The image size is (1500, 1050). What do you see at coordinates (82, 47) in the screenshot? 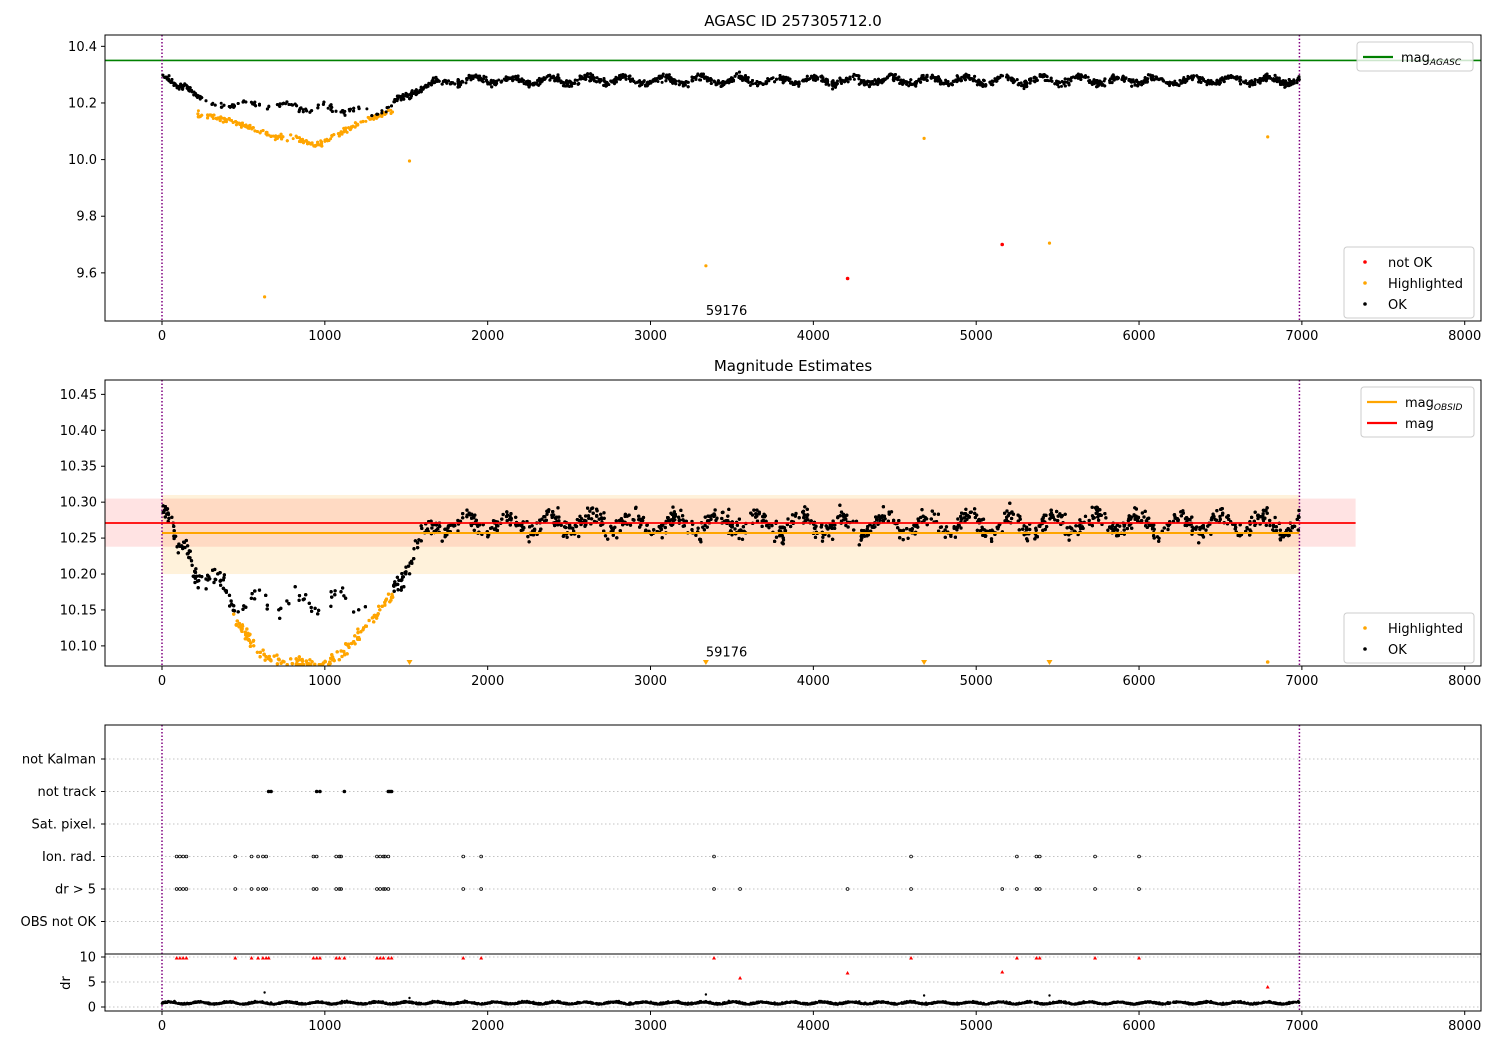
I see `panel-1-y-tick-label: 10.4` at bounding box center [82, 47].